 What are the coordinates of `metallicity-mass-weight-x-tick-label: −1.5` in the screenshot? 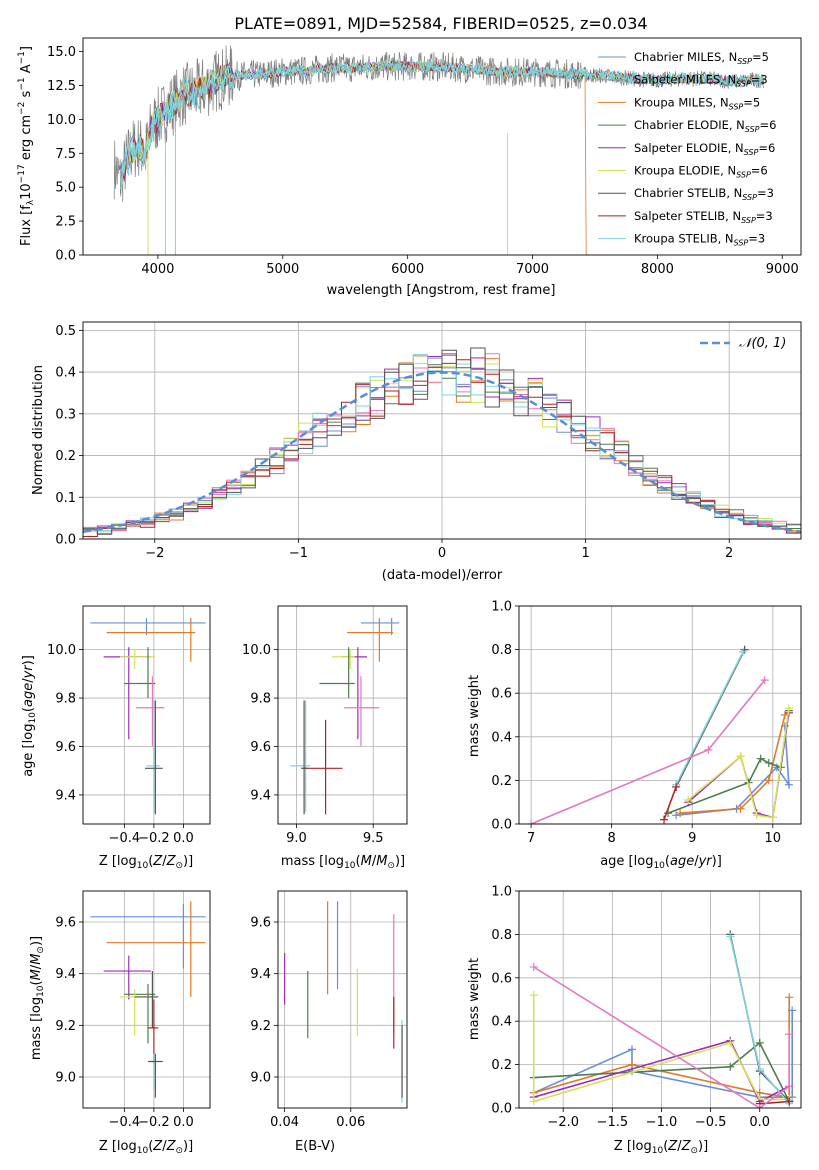 It's located at (613, 1122).